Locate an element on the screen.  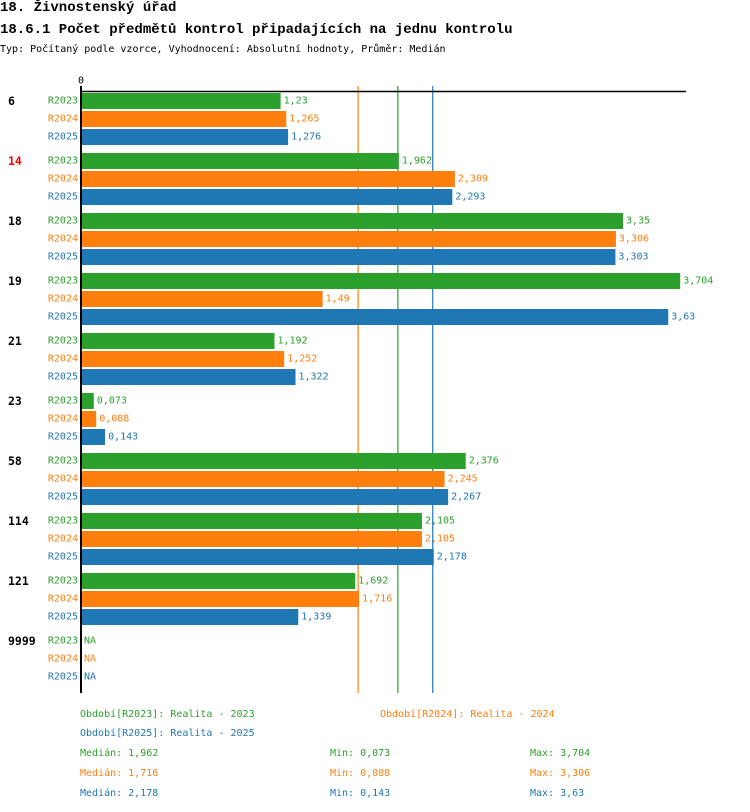
value-label: 1,49 is located at coordinates (338, 299).